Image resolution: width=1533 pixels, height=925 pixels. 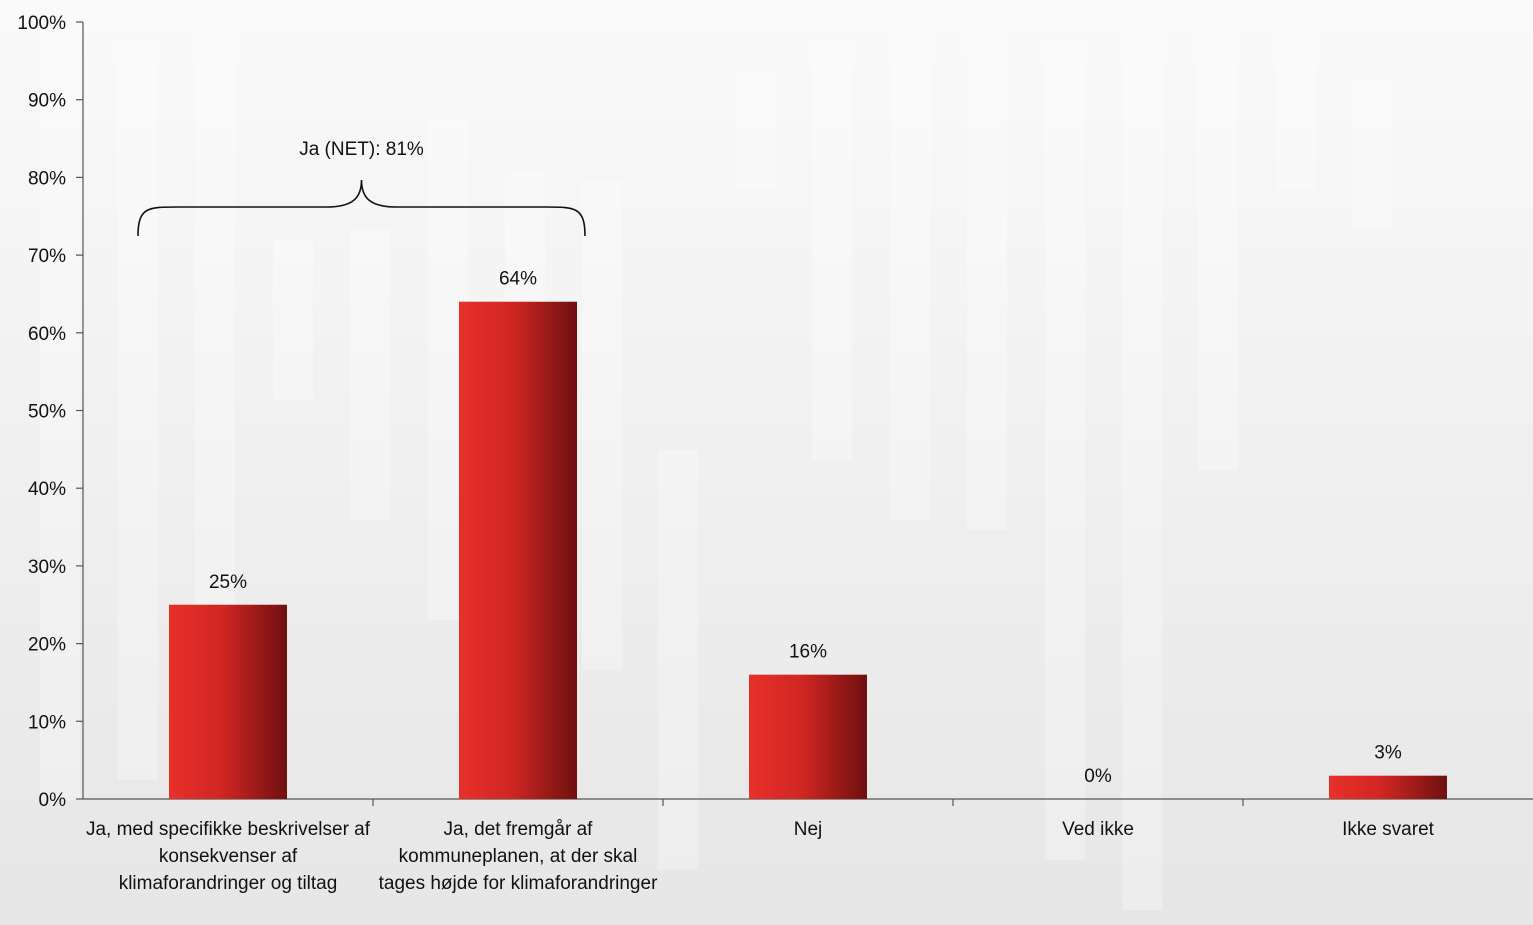 I want to click on y-tick-label: 100%, so click(x=41, y=23).